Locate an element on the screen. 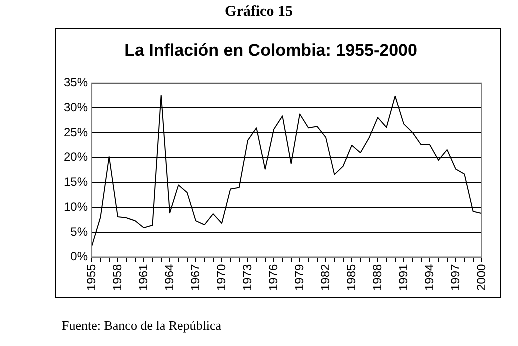  y-tick-label: 25% is located at coordinates (76, 132).